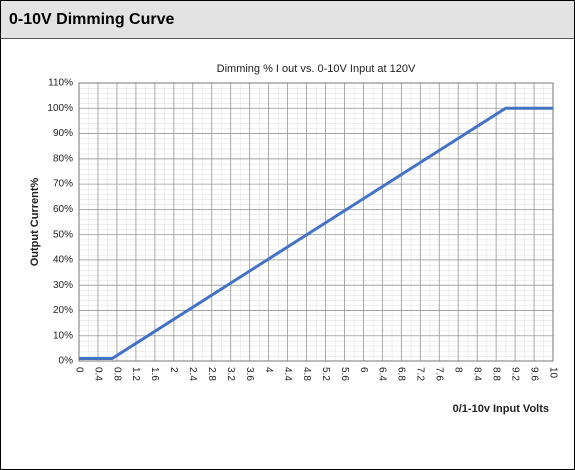  What do you see at coordinates (63, 158) in the screenshot?
I see `y-tick-label: 80%` at bounding box center [63, 158].